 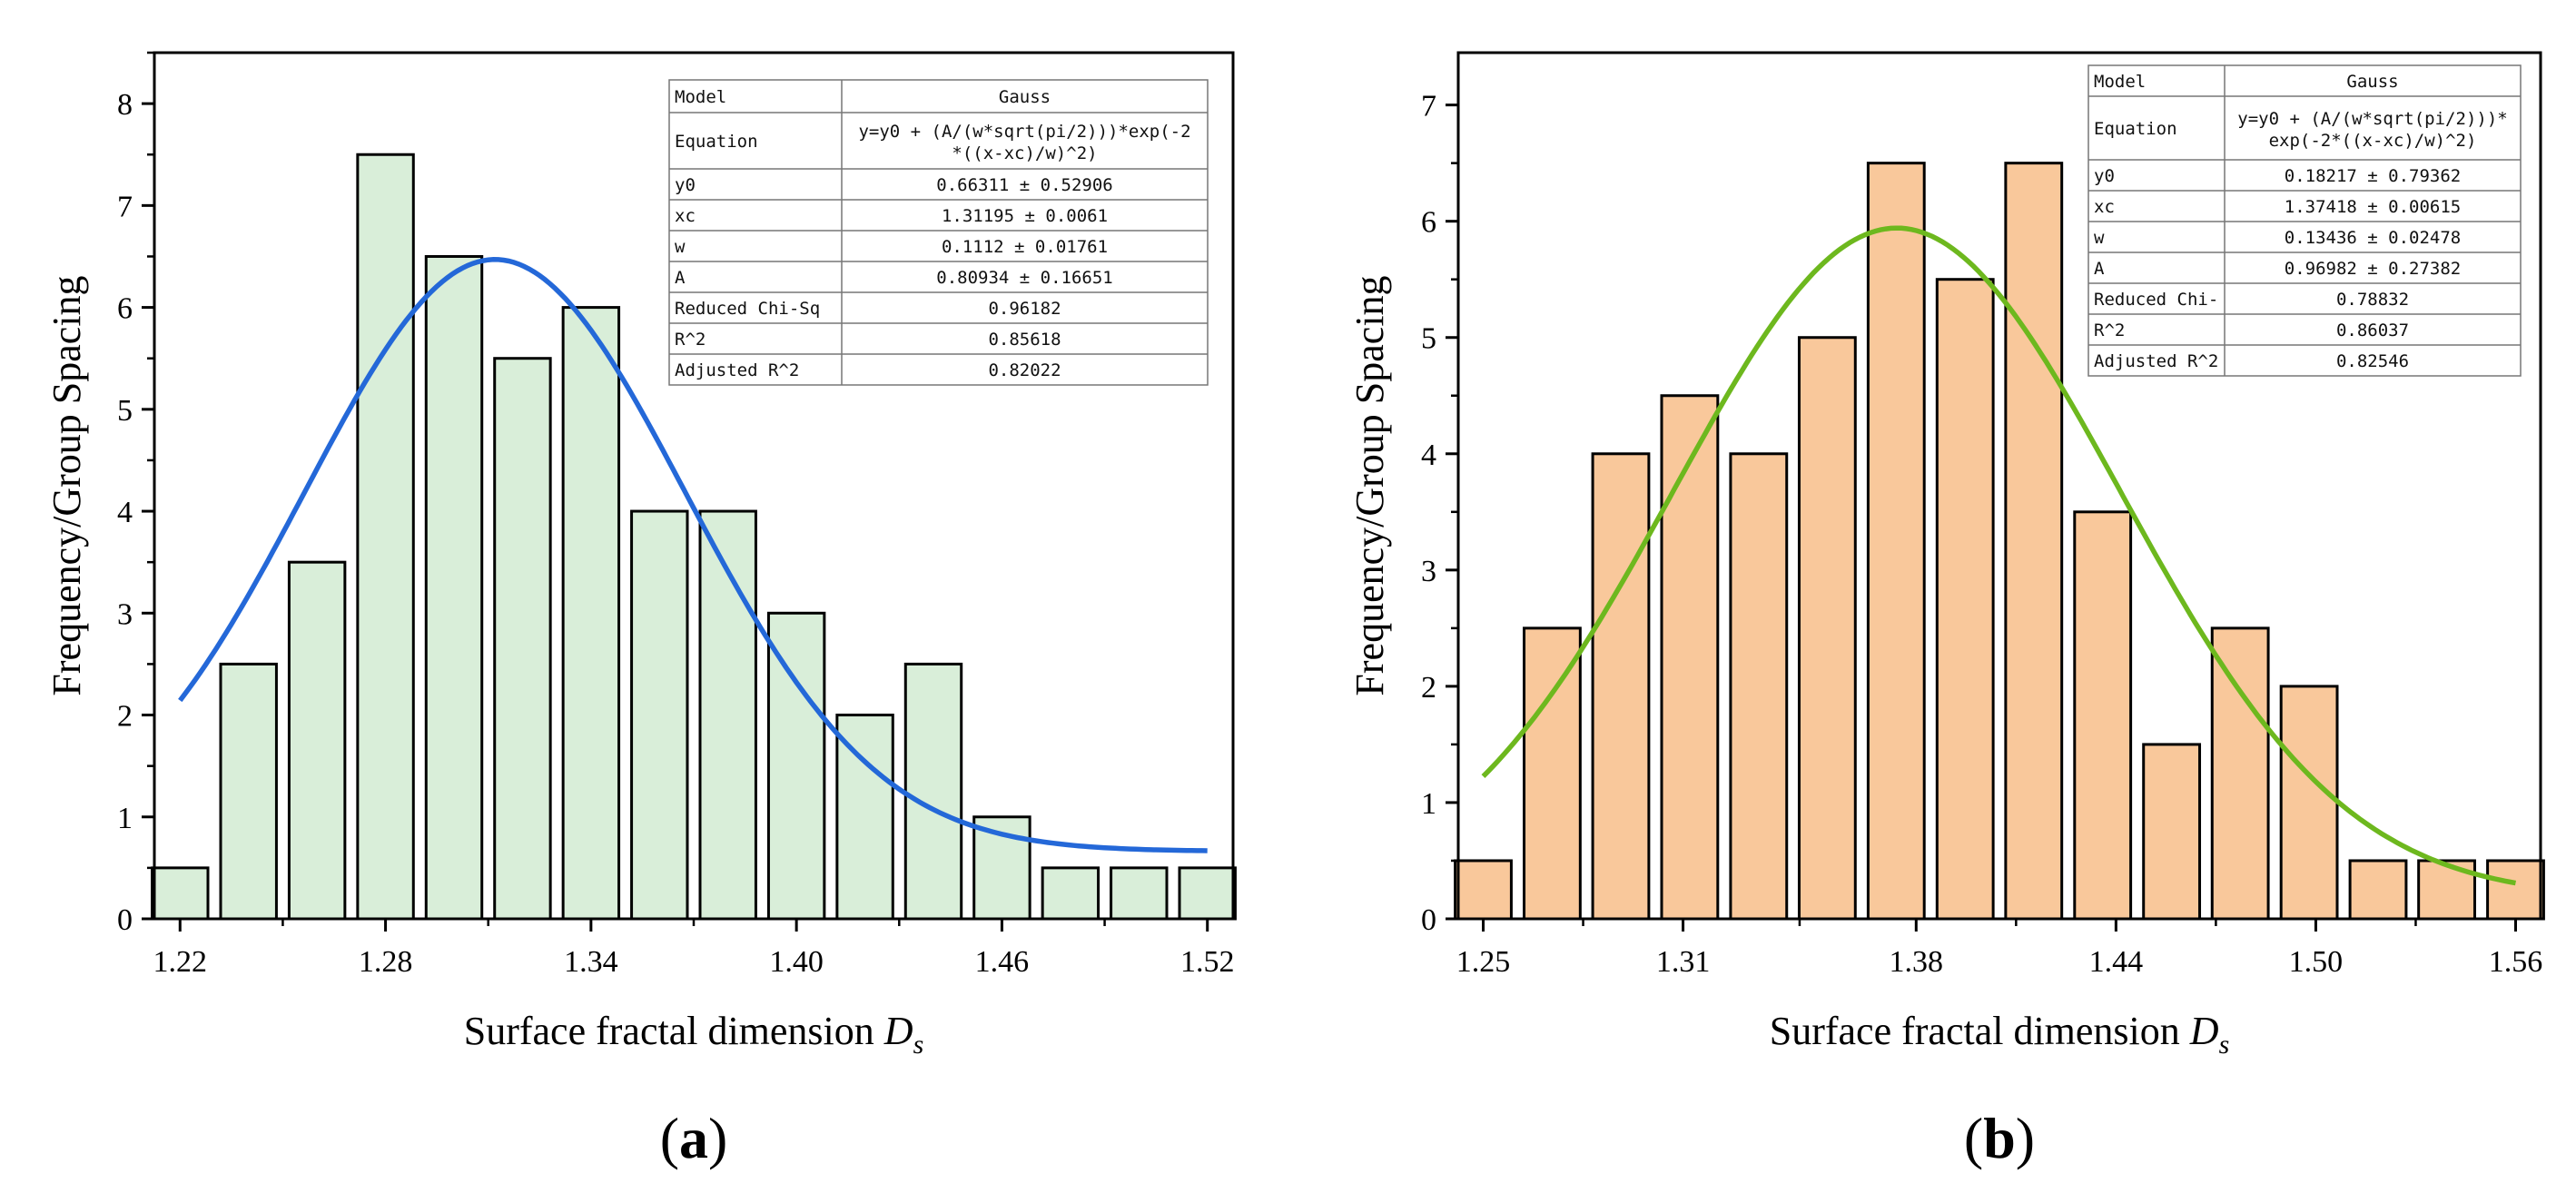 What do you see at coordinates (2373, 176) in the screenshot?
I see `fit-table-value: 0.18217 ± 0.79362` at bounding box center [2373, 176].